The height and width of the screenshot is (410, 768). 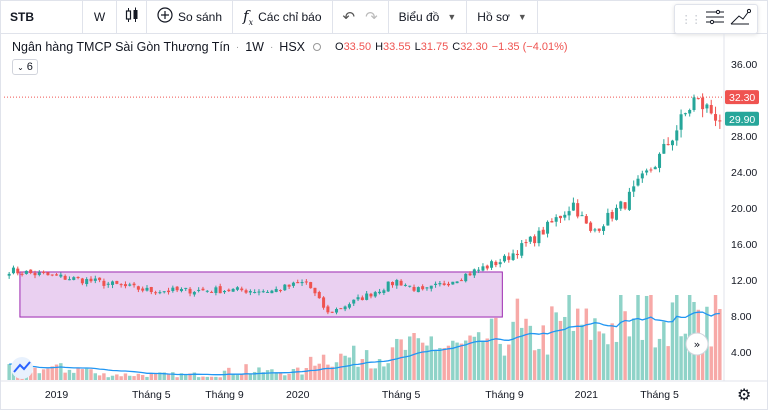 What do you see at coordinates (744, 137) in the screenshot?
I see `y-tick-label: 28.00` at bounding box center [744, 137].